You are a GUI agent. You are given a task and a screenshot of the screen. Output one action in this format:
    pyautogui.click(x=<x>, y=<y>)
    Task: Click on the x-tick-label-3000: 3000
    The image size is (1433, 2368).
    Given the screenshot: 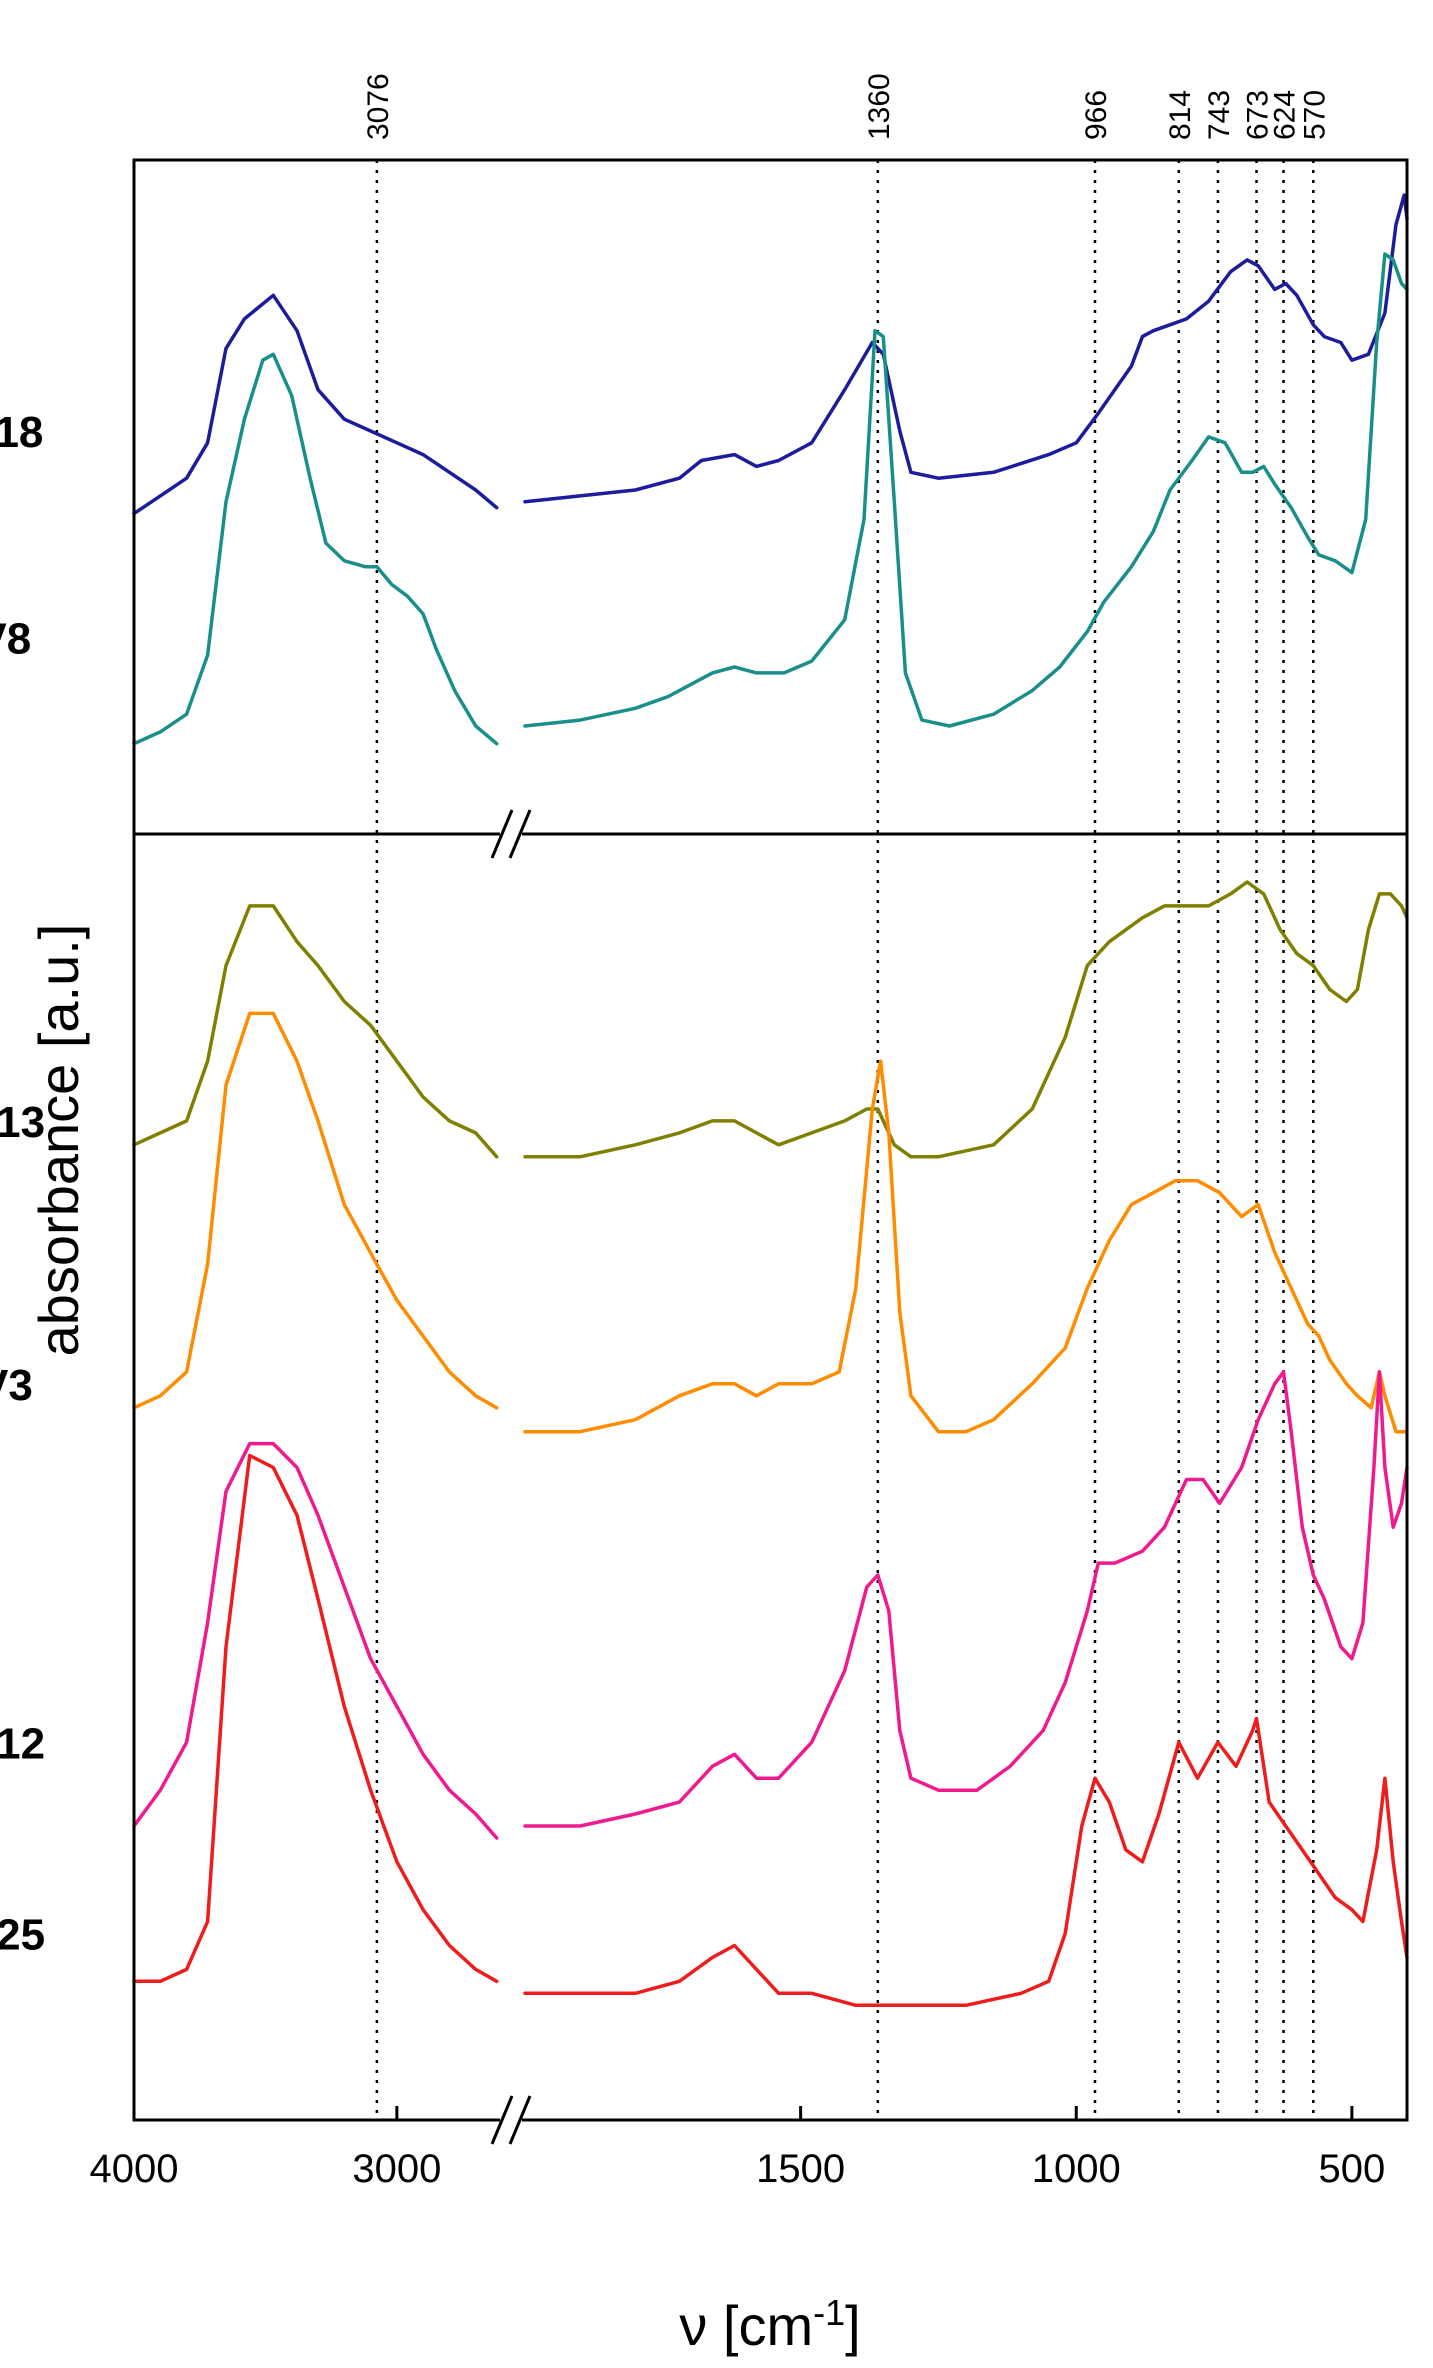 What is the action you would take?
    pyautogui.click(x=396, y=2169)
    